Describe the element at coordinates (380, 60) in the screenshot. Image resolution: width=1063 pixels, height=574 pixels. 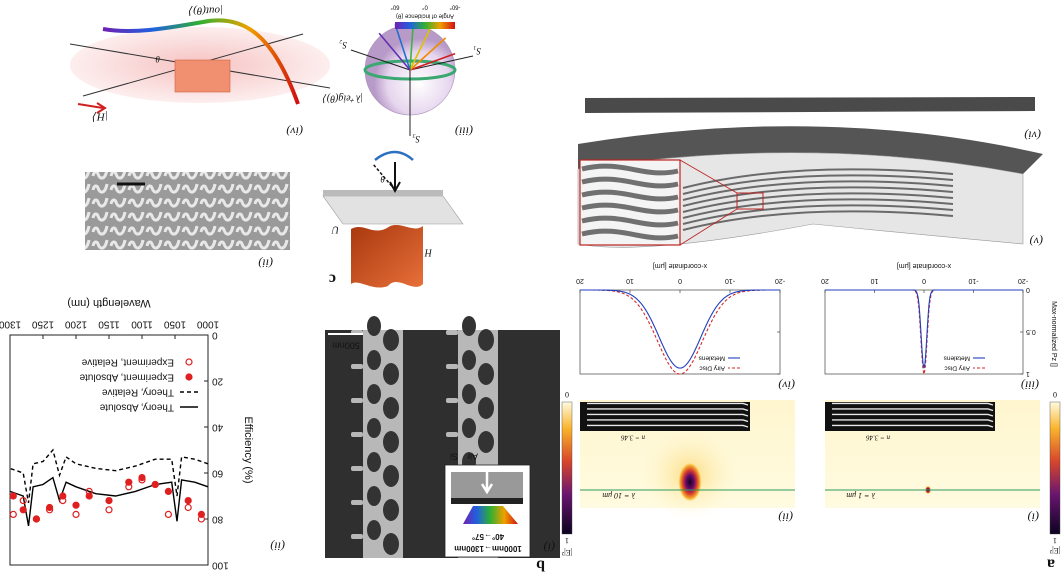
I see `axis-s2` at that location.